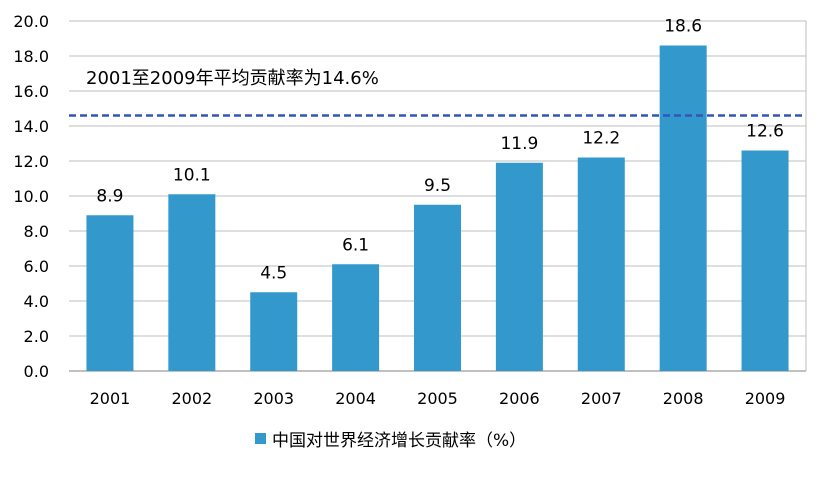 The width and height of the screenshot is (827, 477). I want to click on reference-annotation: 2001至2009年平均贡献率为14.6%, so click(232, 78).